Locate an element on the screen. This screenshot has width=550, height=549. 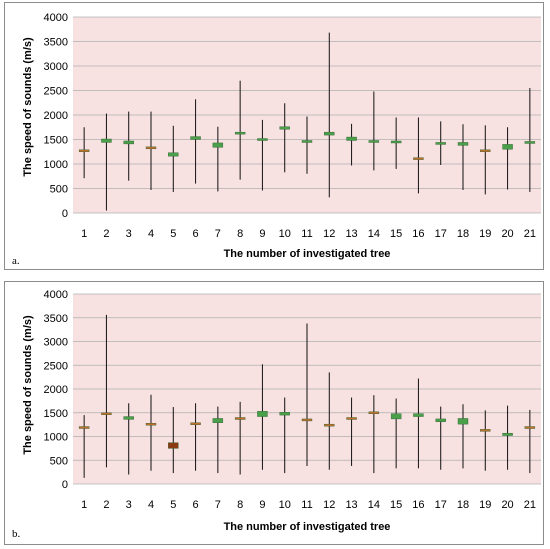
chart-a-x-tick-label: 4 is located at coordinates (151, 234).